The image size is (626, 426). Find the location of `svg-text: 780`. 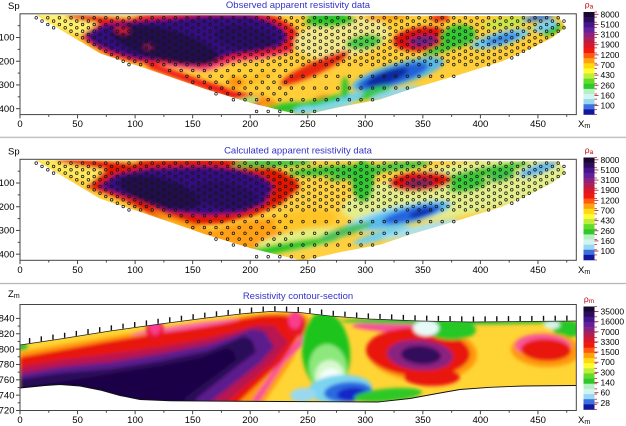

svg-text: 780 is located at coordinates (7, 365).